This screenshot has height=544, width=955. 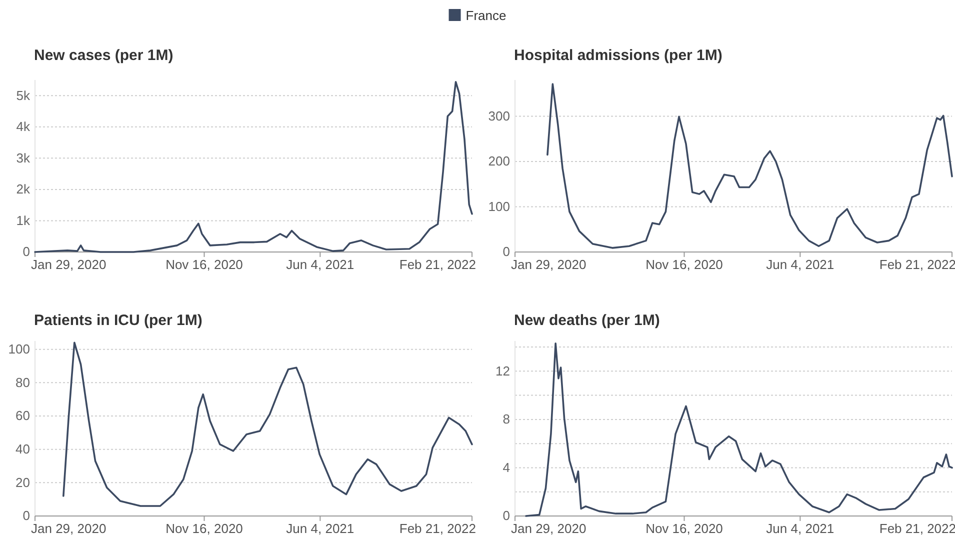 I want to click on y-tick-label: 2k, so click(x=23, y=189).